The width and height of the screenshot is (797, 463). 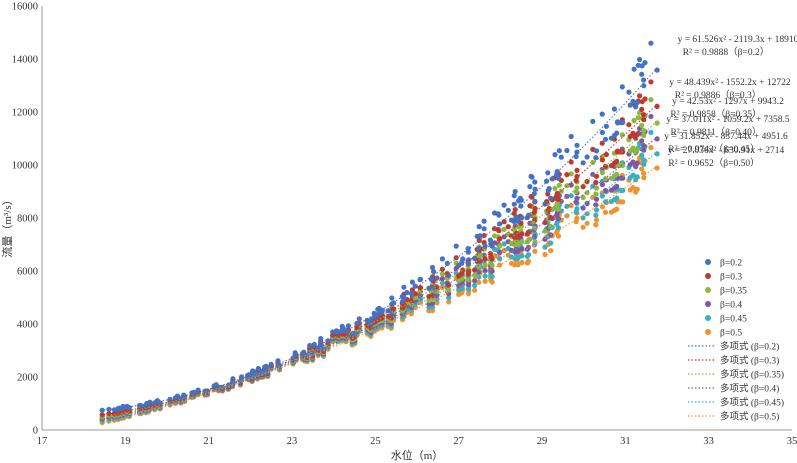 I want to click on y-tick-label: 6000, so click(x=27, y=272).